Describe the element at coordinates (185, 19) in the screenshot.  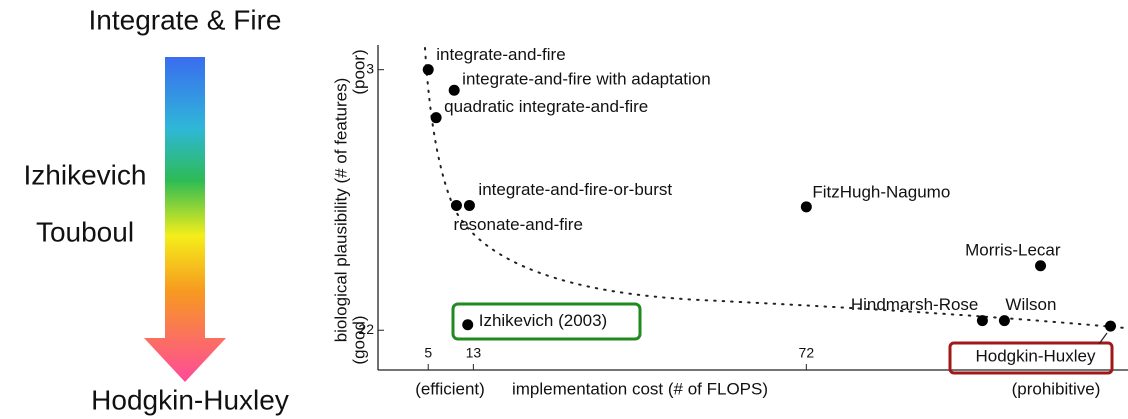
I see `sidebar-top: Integrate & Fire` at that location.